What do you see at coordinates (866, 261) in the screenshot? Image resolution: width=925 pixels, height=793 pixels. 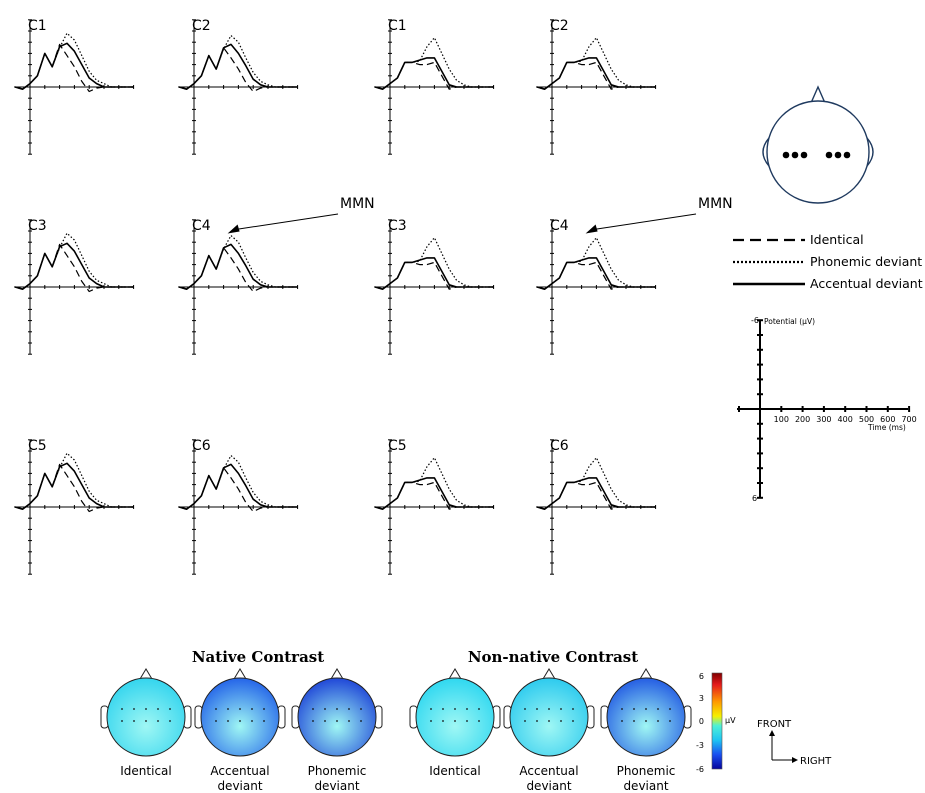 I see `legend-label: Phonemic deviant` at bounding box center [866, 261].